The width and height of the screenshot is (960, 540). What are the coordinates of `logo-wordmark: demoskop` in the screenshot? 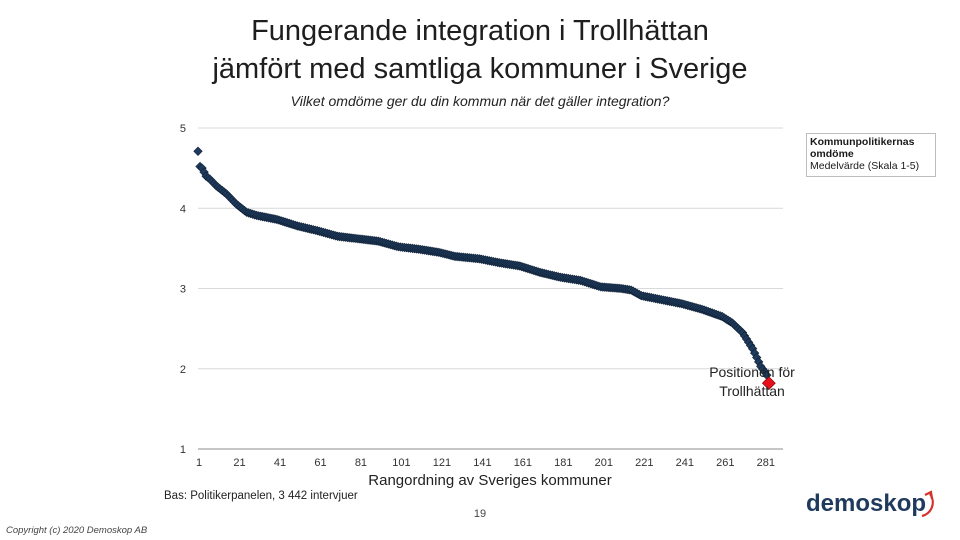 It's located at (866, 503).